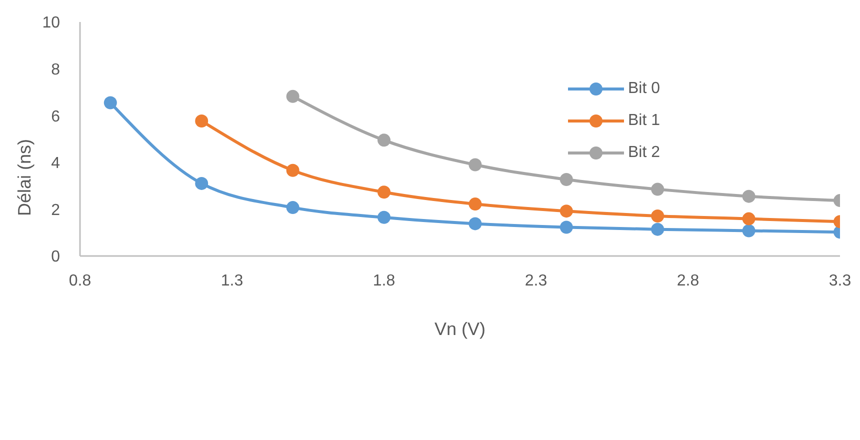  Describe the element at coordinates (384, 281) in the screenshot. I see `x-tick-label: 1.8` at that location.